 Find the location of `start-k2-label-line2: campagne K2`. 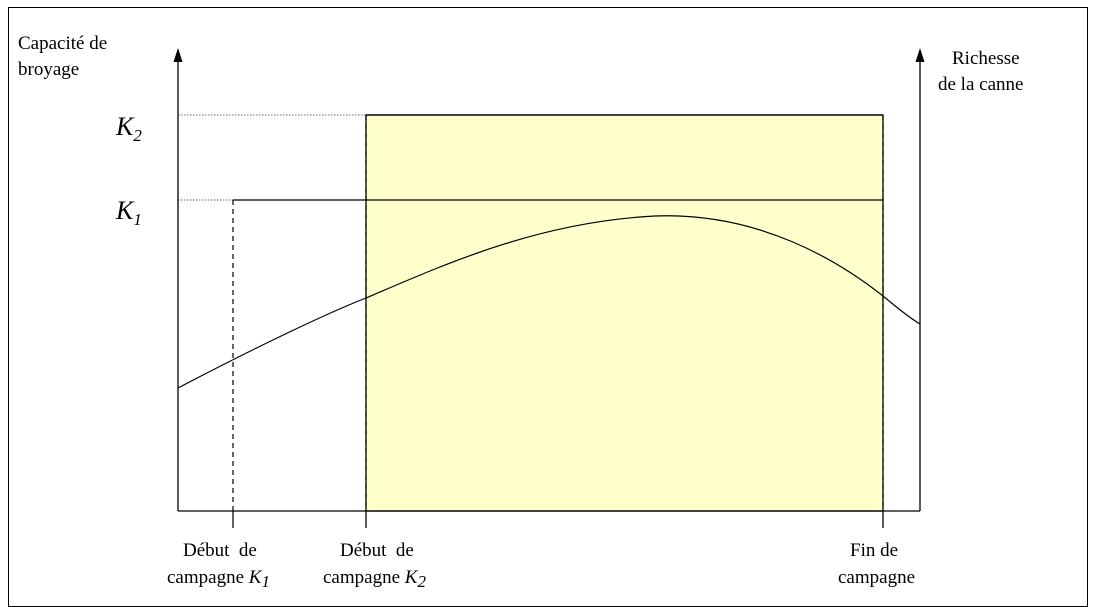

start-k2-label-line2: campagne K2 is located at coordinates (374, 579).